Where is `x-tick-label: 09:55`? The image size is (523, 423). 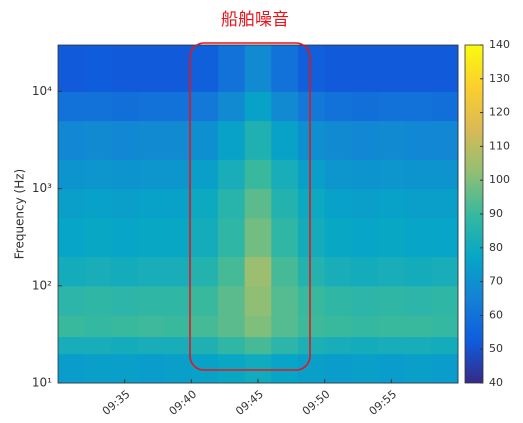
x-tick-label: 09:55 is located at coordinates (383, 403).